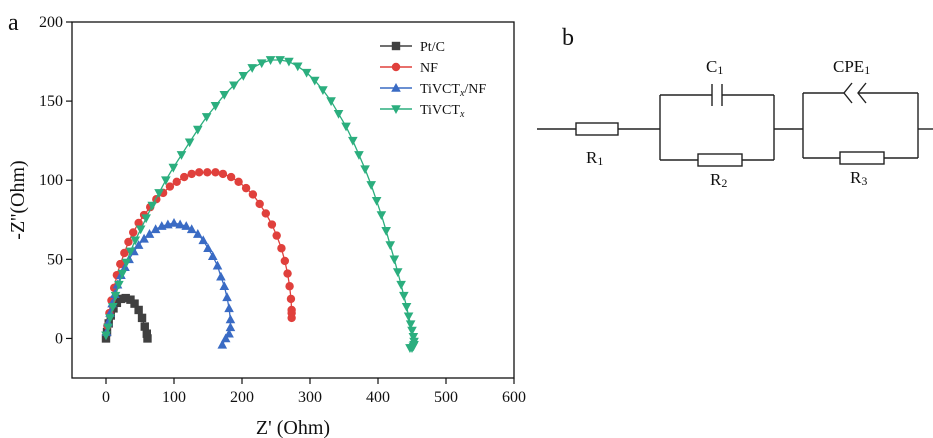  Describe the element at coordinates (446, 397) in the screenshot. I see `x-tick-label: 500` at that location.